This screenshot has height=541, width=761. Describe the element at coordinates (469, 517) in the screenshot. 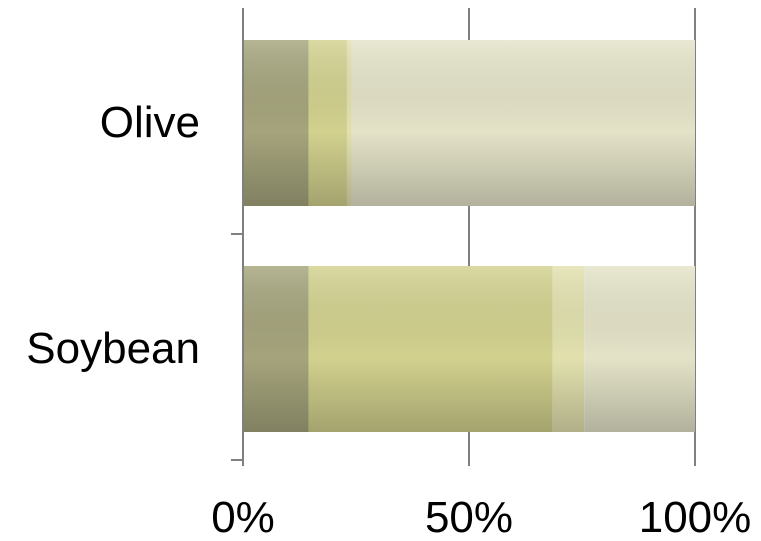

I see `x-tick-label-1: 50%` at that location.